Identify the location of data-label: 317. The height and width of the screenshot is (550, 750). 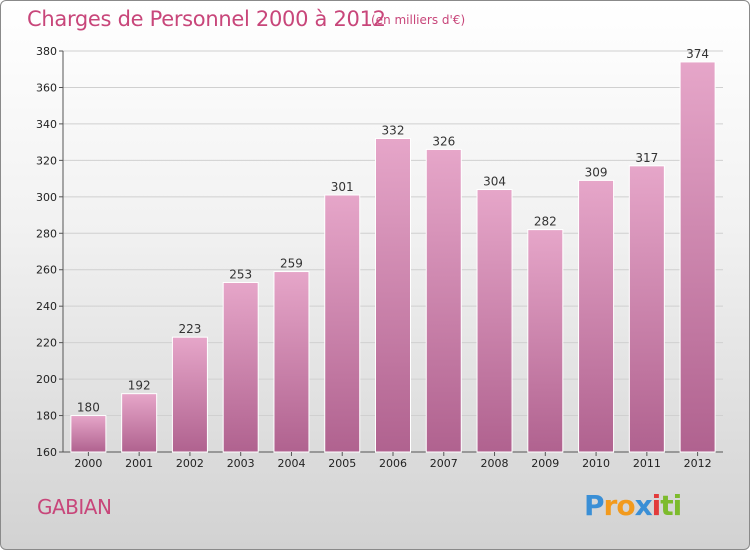
(646, 158).